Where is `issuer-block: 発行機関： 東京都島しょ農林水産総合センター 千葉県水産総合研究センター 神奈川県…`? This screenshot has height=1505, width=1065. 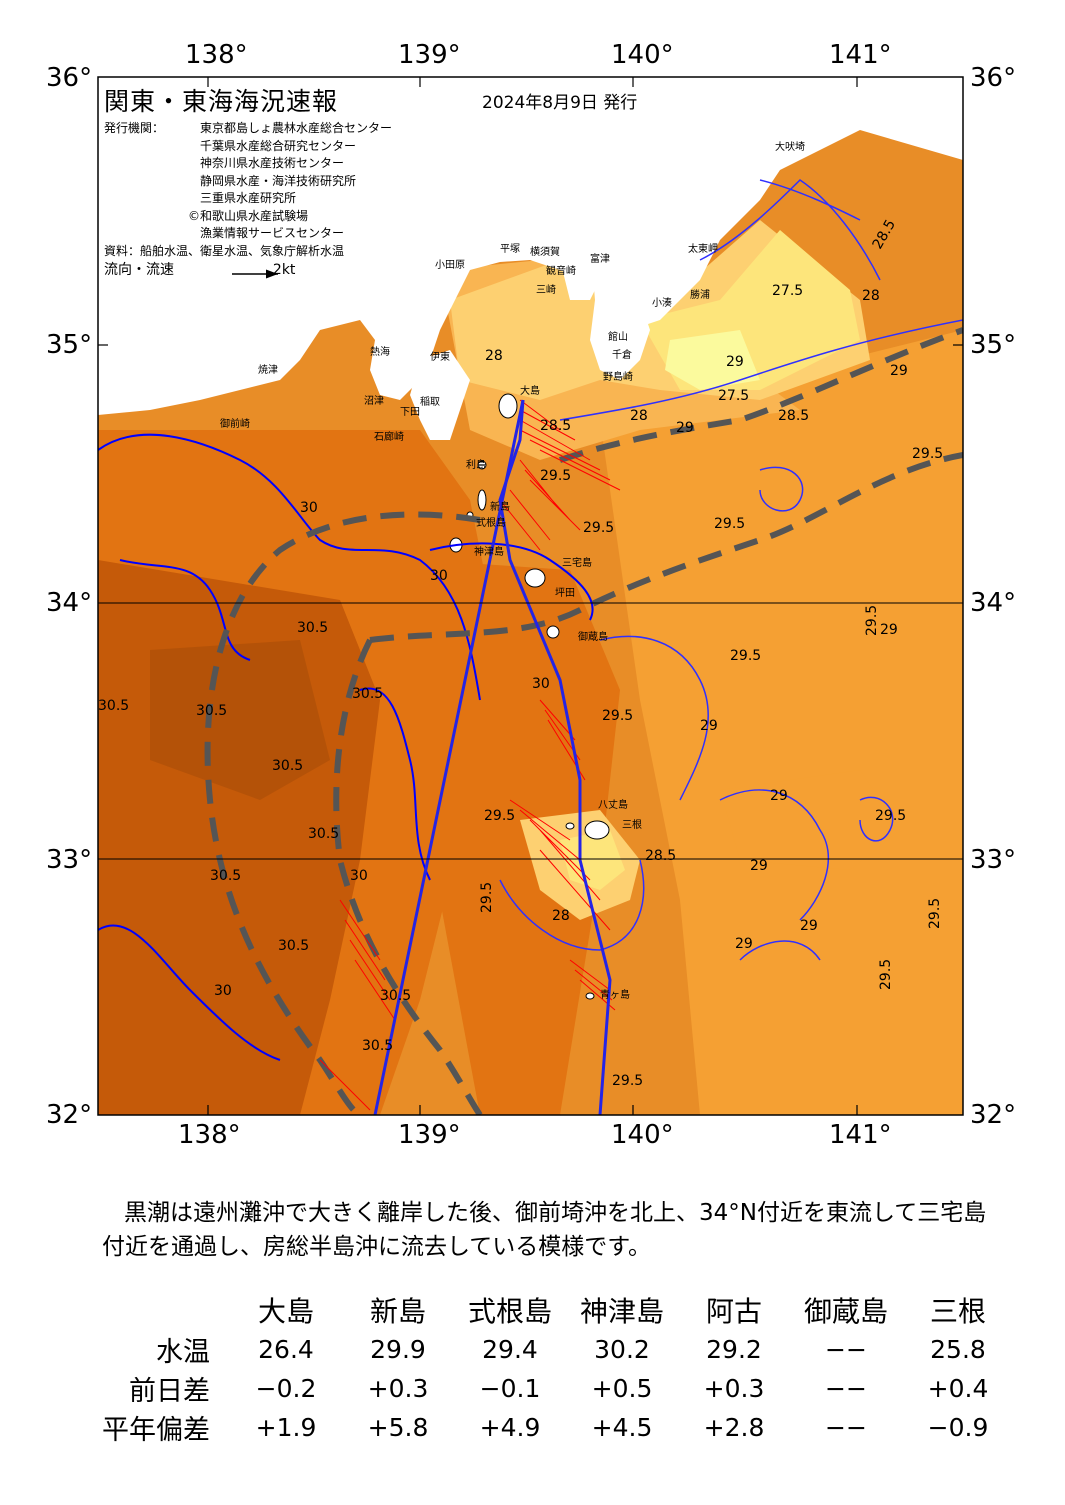 issuer-block: 発行機関： 東京都島しょ農林水産総合センター 千葉県水産総合研究センター 神奈川県… is located at coordinates (248, 200).